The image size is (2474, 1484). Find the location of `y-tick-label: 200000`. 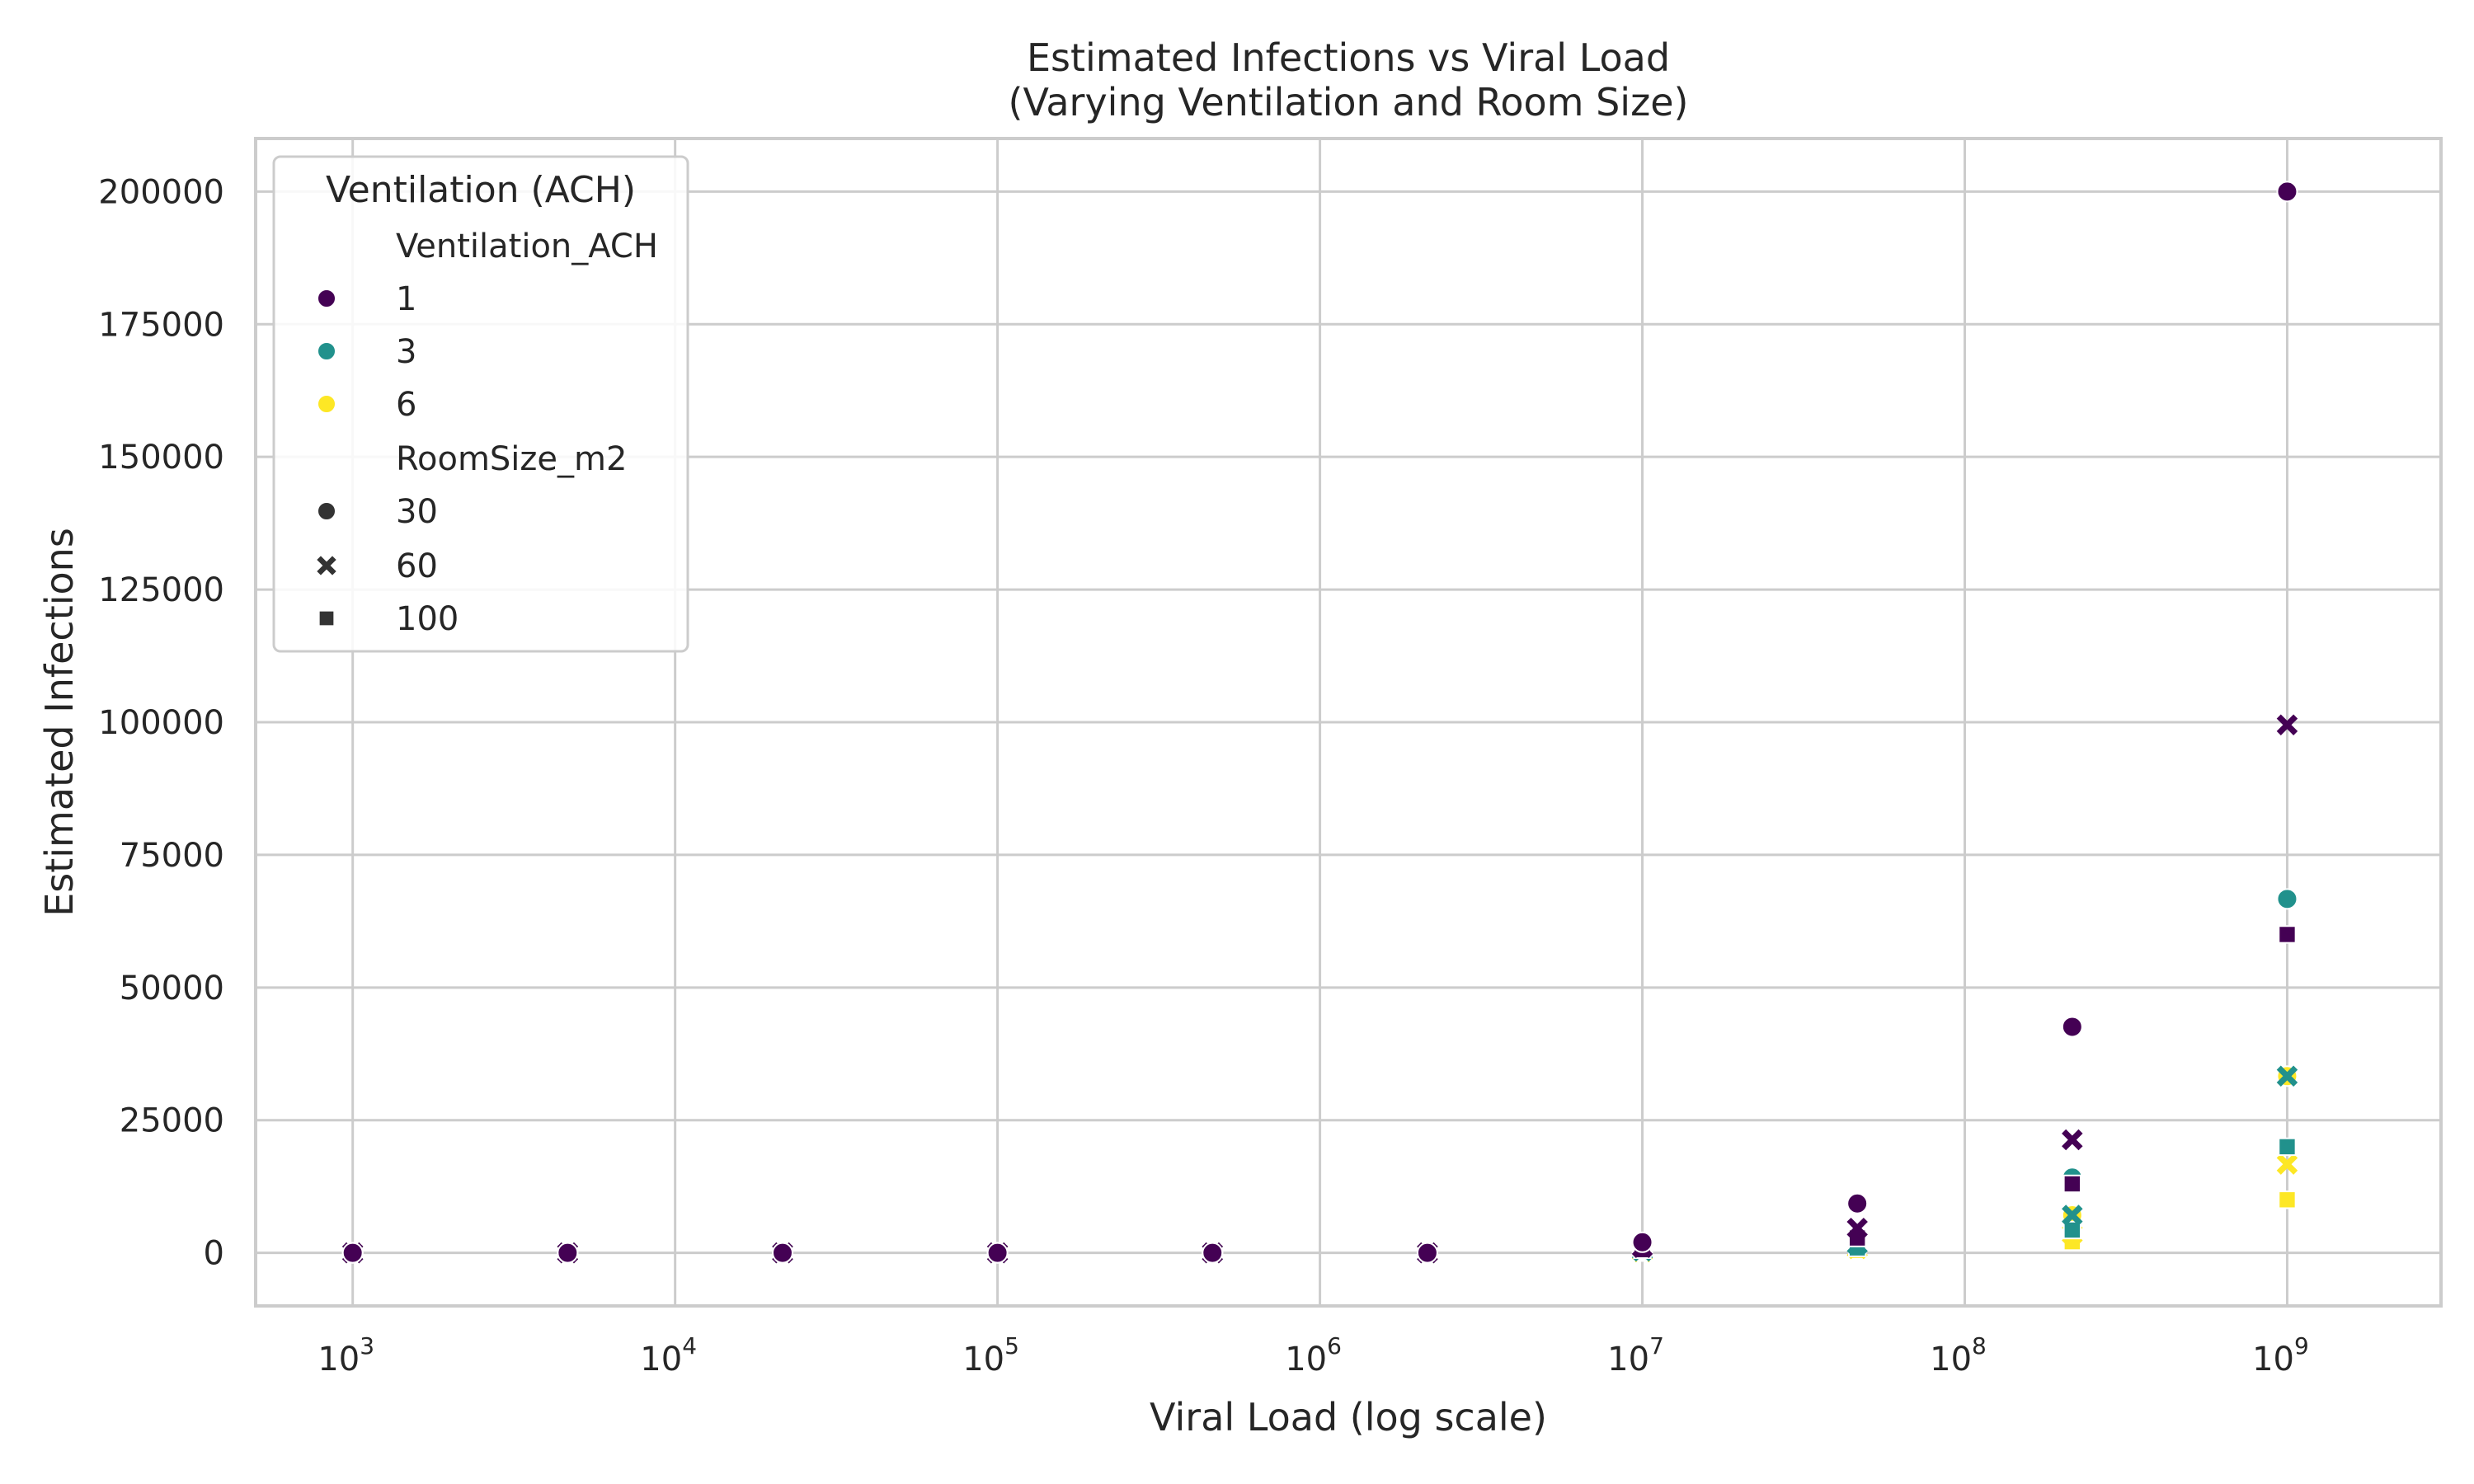

y-tick-label: 200000 is located at coordinates (161, 192).